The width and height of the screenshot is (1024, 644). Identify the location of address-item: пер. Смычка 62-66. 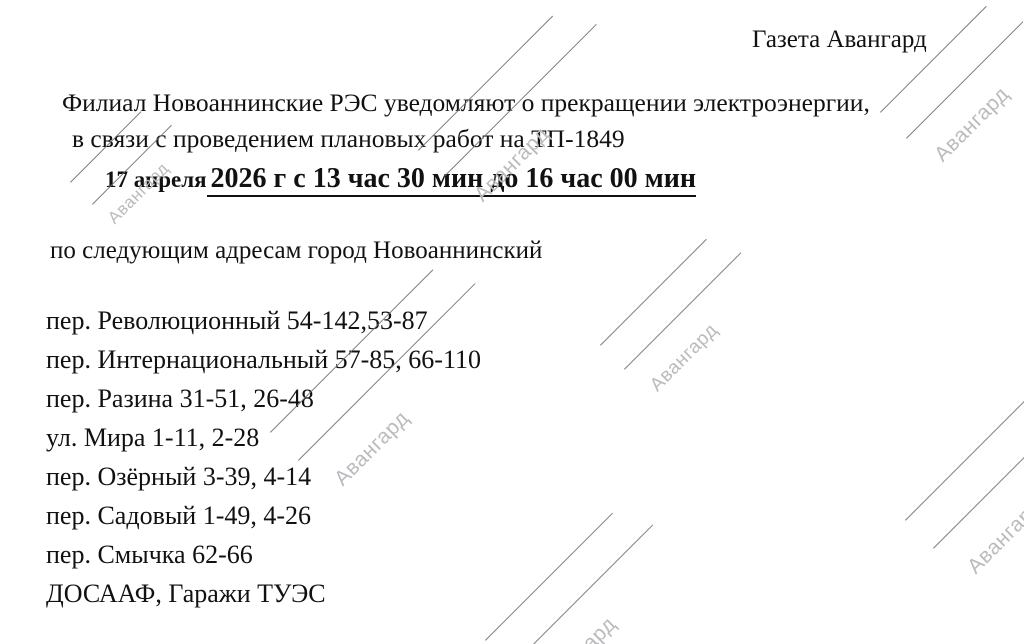
(149, 554).